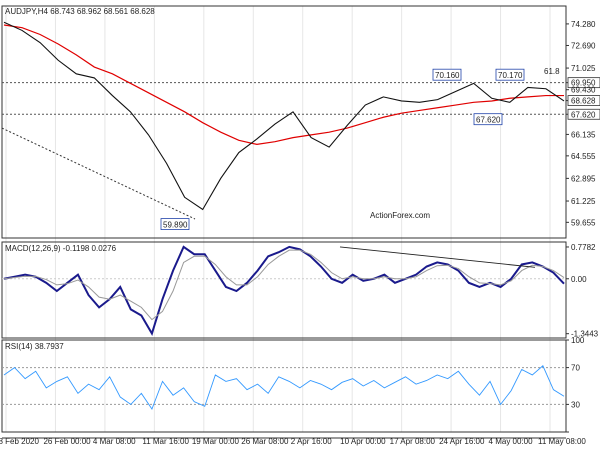 This screenshot has width=600, height=450. I want to click on price-annotation: 67.620, so click(488, 120).